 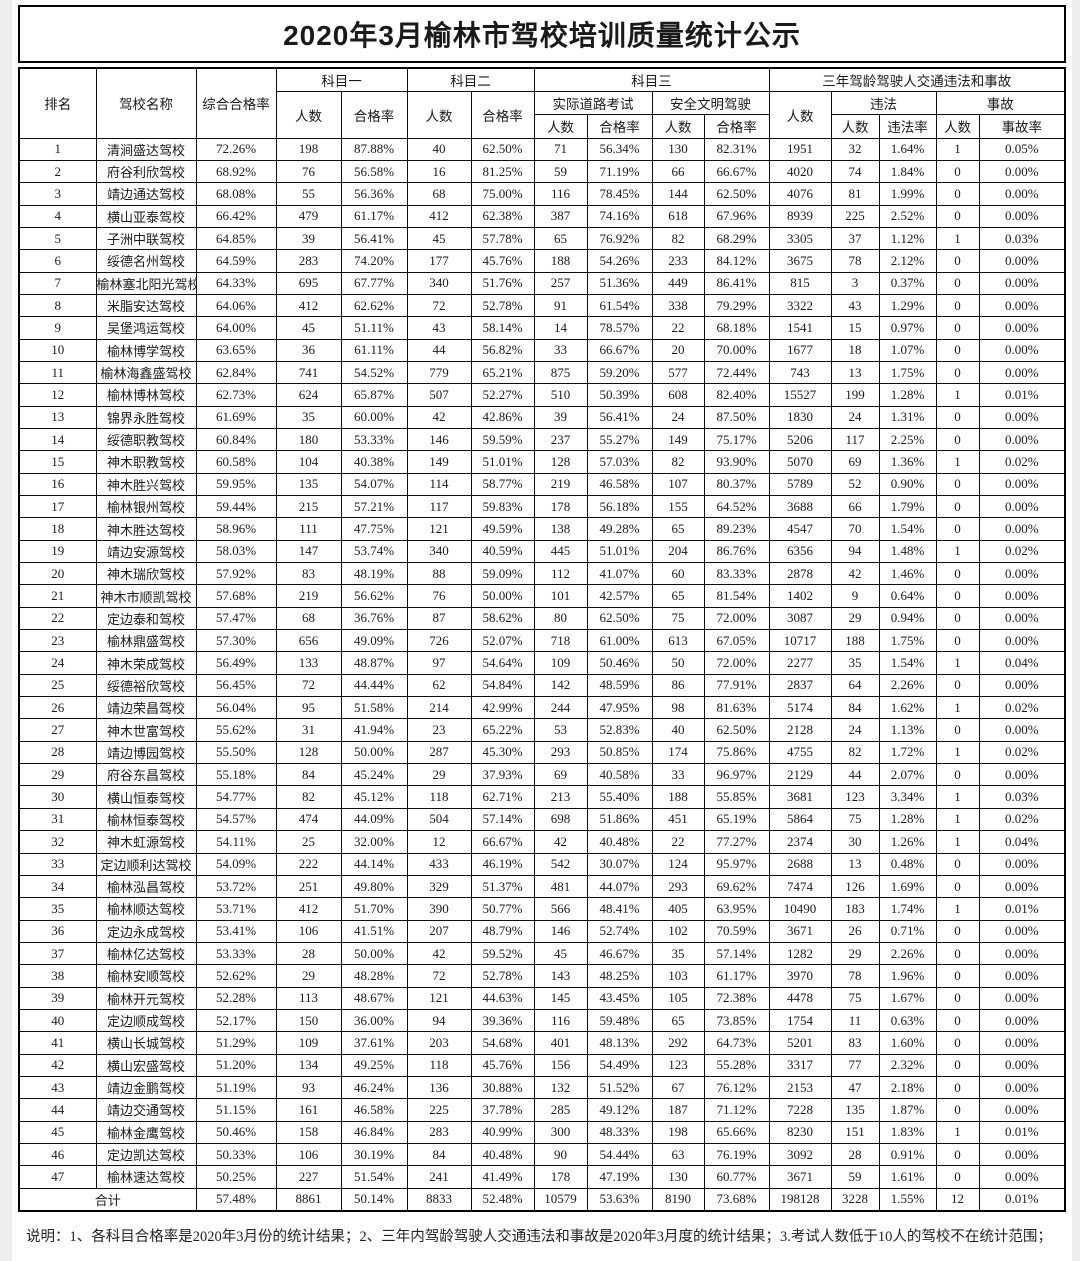 What do you see at coordinates (57, 1020) in the screenshot?
I see `cell-rank: 40` at bounding box center [57, 1020].